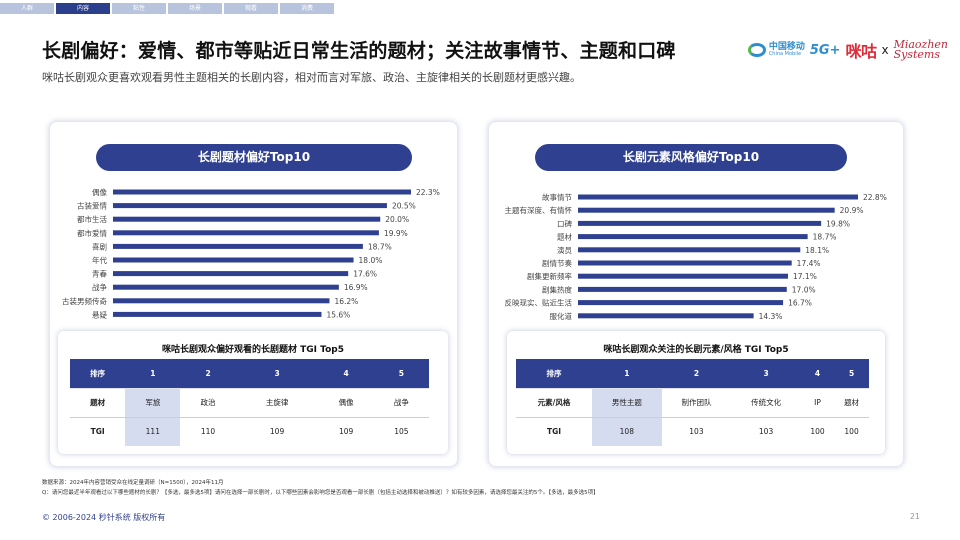 The image size is (960, 540). What do you see at coordinates (27, 8) in the screenshot?
I see `nav-tab-crowd: 人群` at bounding box center [27, 8].